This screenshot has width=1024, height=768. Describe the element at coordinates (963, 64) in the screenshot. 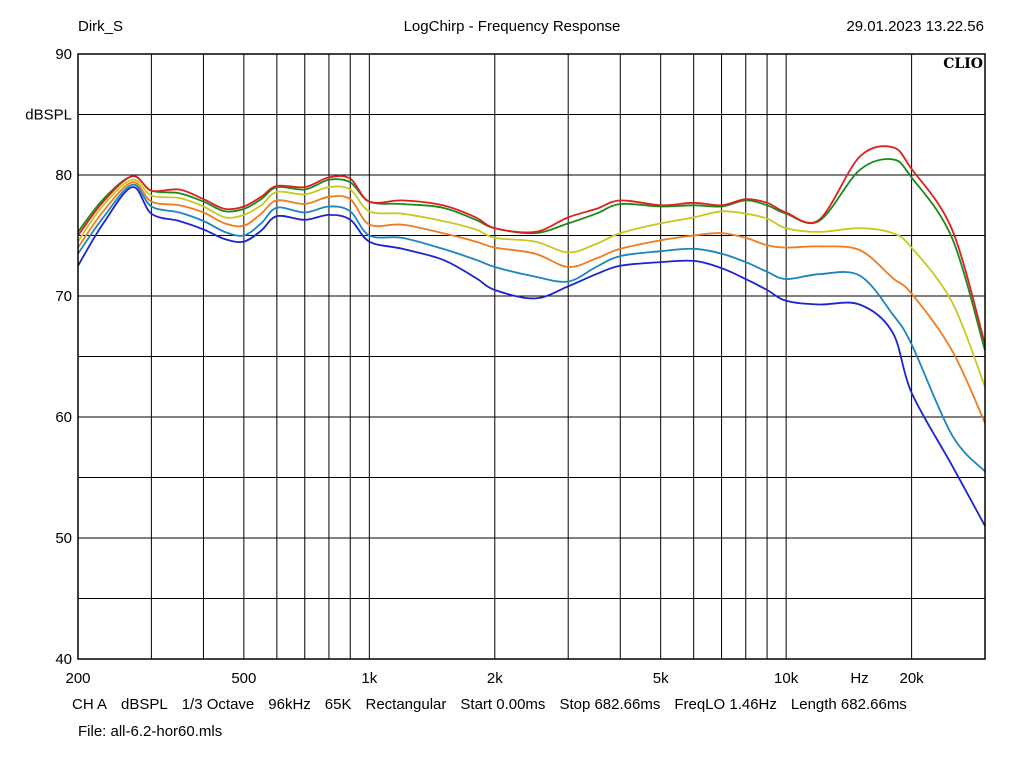

I see `clio-logo: CLIO` at that location.